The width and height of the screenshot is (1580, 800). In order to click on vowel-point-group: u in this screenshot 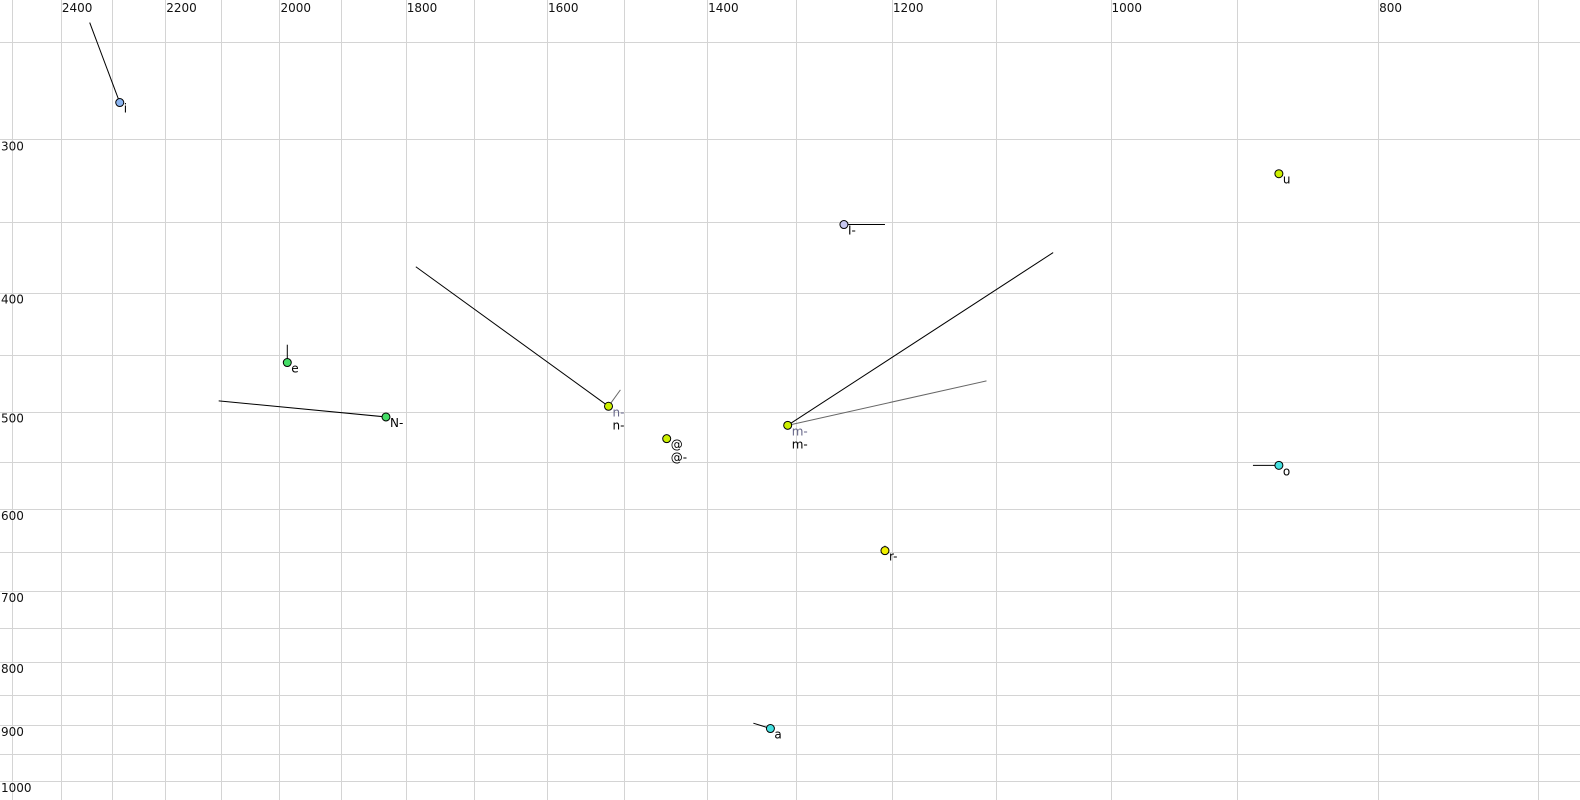, I will do `click(1282, 178)`.